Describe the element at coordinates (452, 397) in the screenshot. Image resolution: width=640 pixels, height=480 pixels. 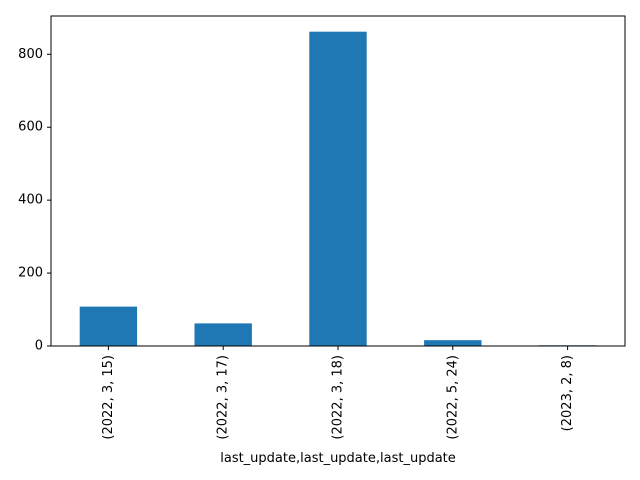
I see `x-tick-label-3: (2022, 5, 24)` at that location.